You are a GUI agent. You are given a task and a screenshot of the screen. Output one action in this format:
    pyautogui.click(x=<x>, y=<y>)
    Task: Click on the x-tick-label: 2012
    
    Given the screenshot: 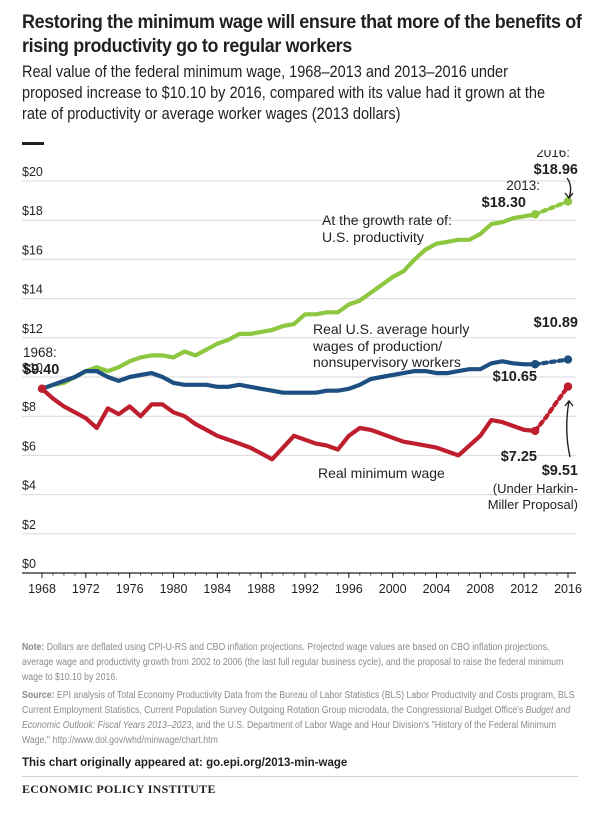 What is the action you would take?
    pyautogui.click(x=524, y=589)
    